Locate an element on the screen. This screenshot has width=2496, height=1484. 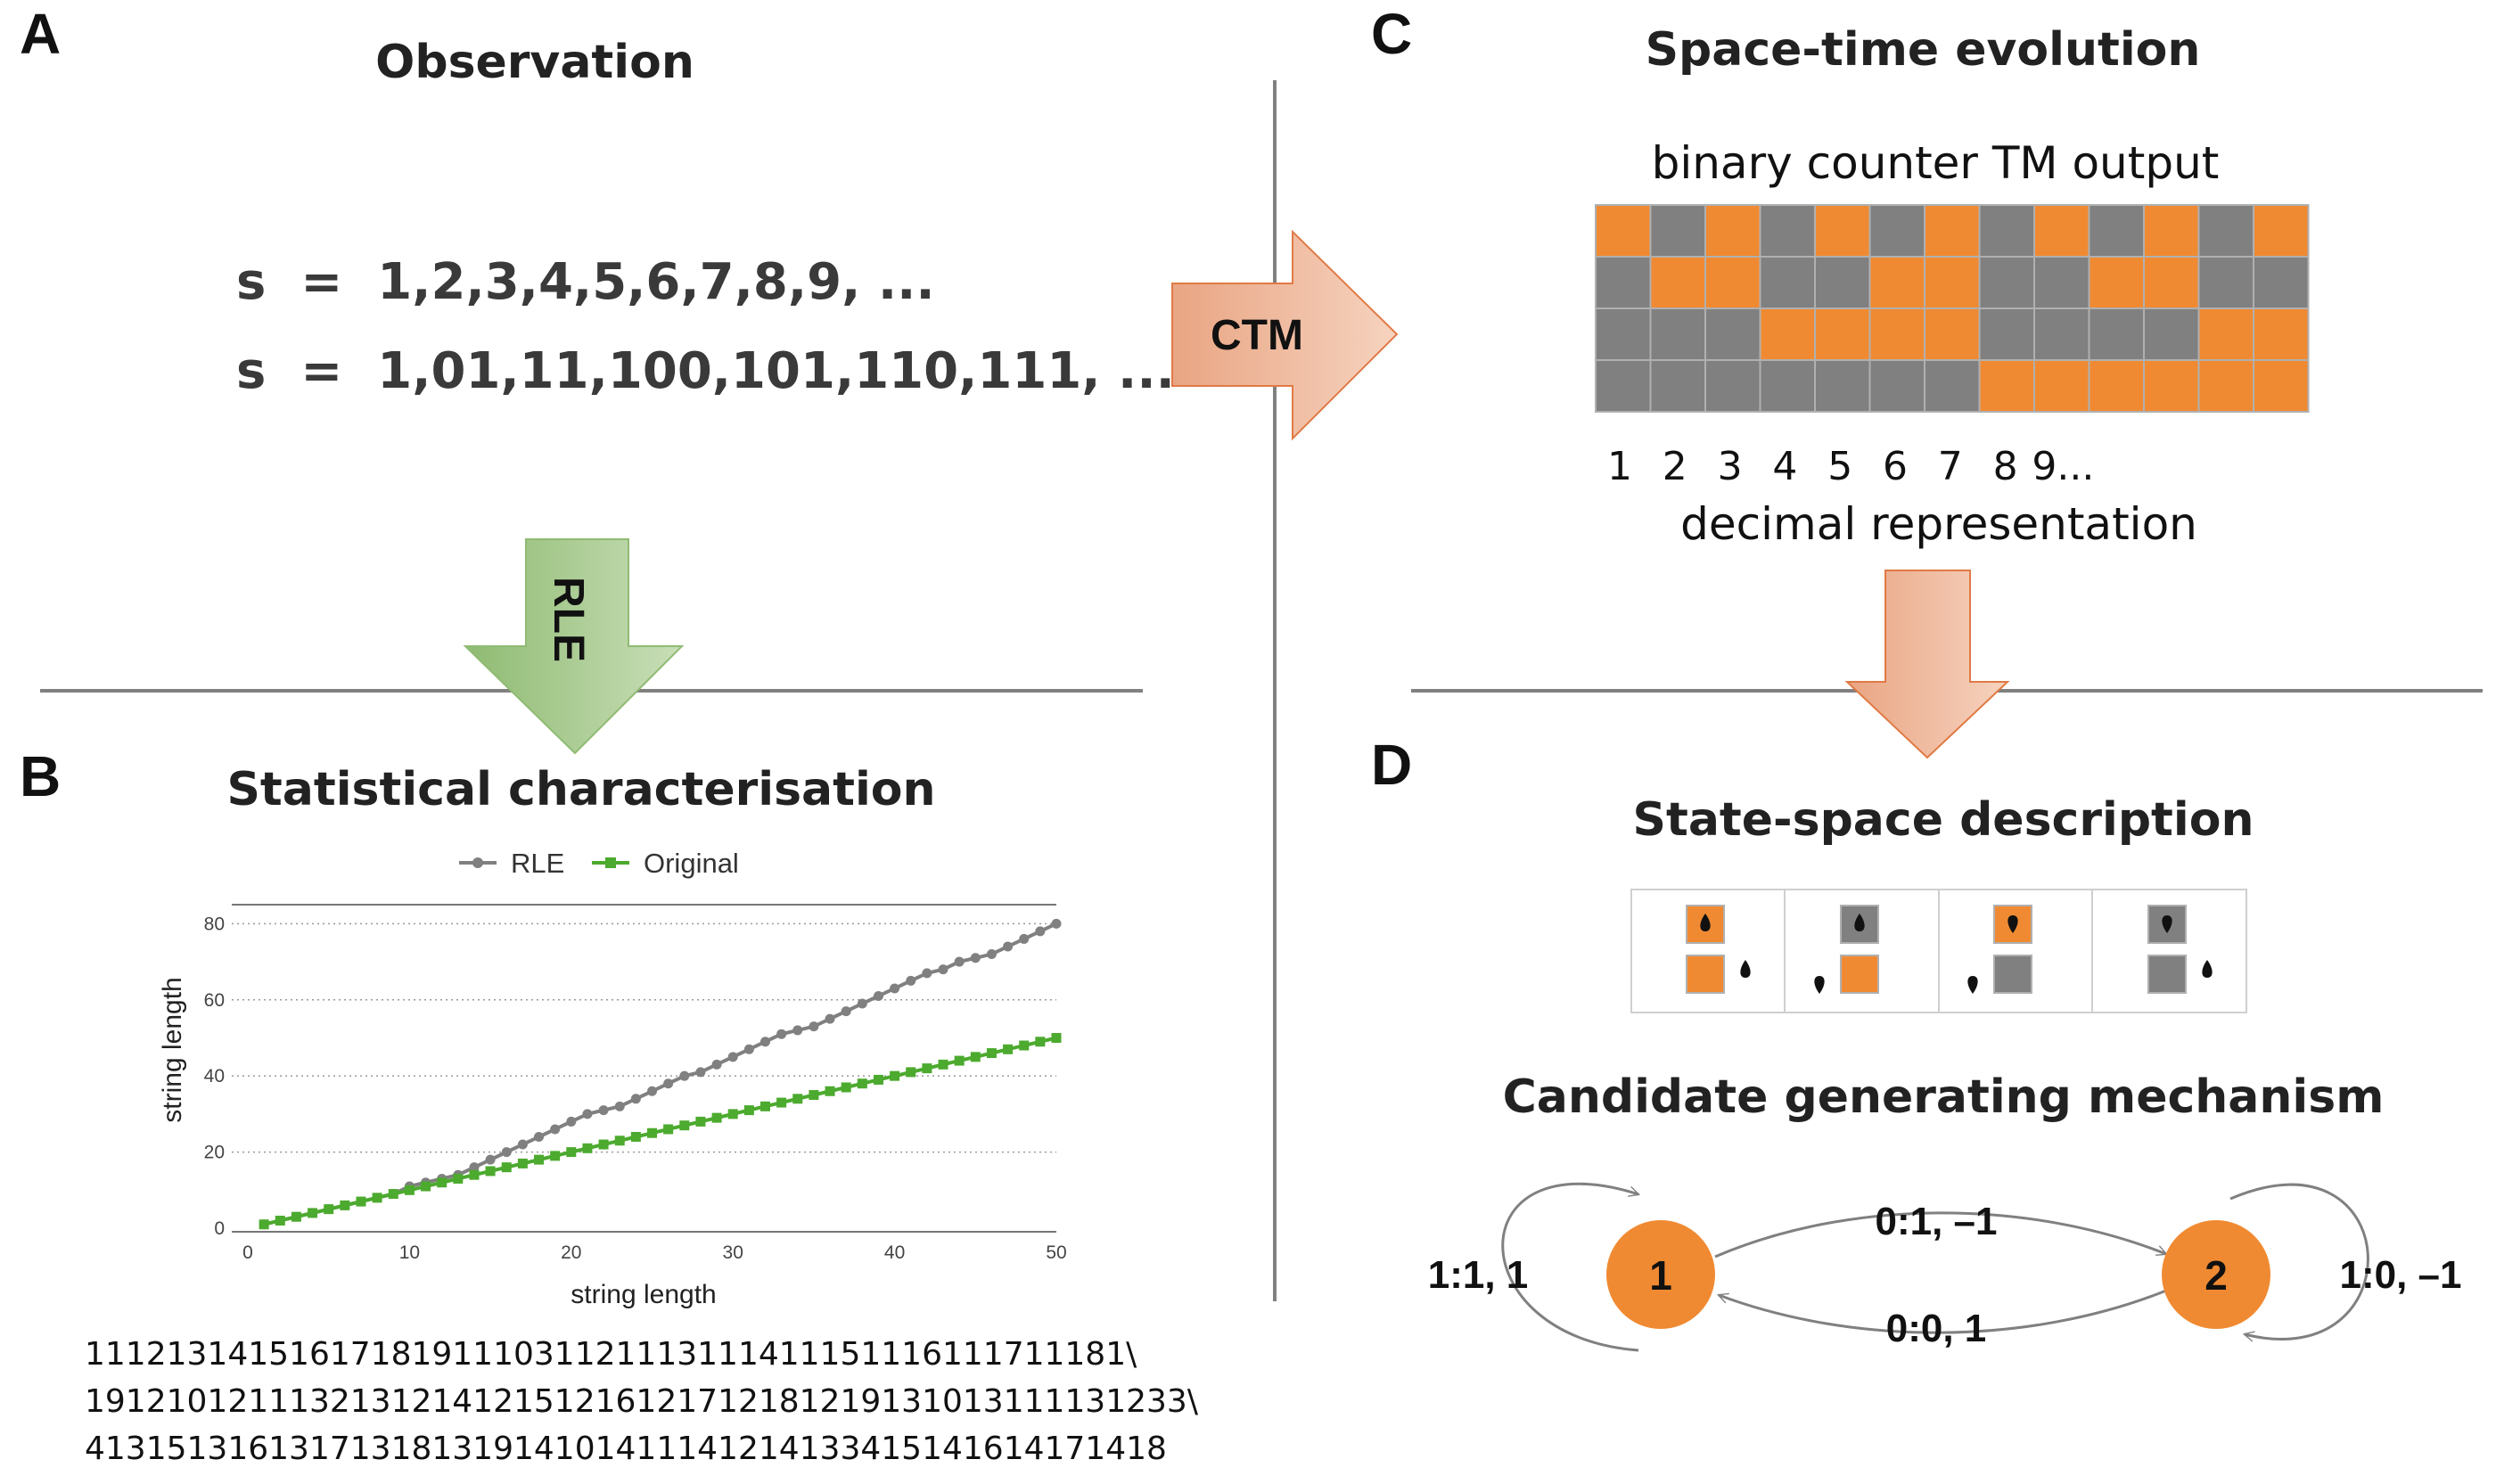
decimal-number: 4 is located at coordinates (1784, 466).